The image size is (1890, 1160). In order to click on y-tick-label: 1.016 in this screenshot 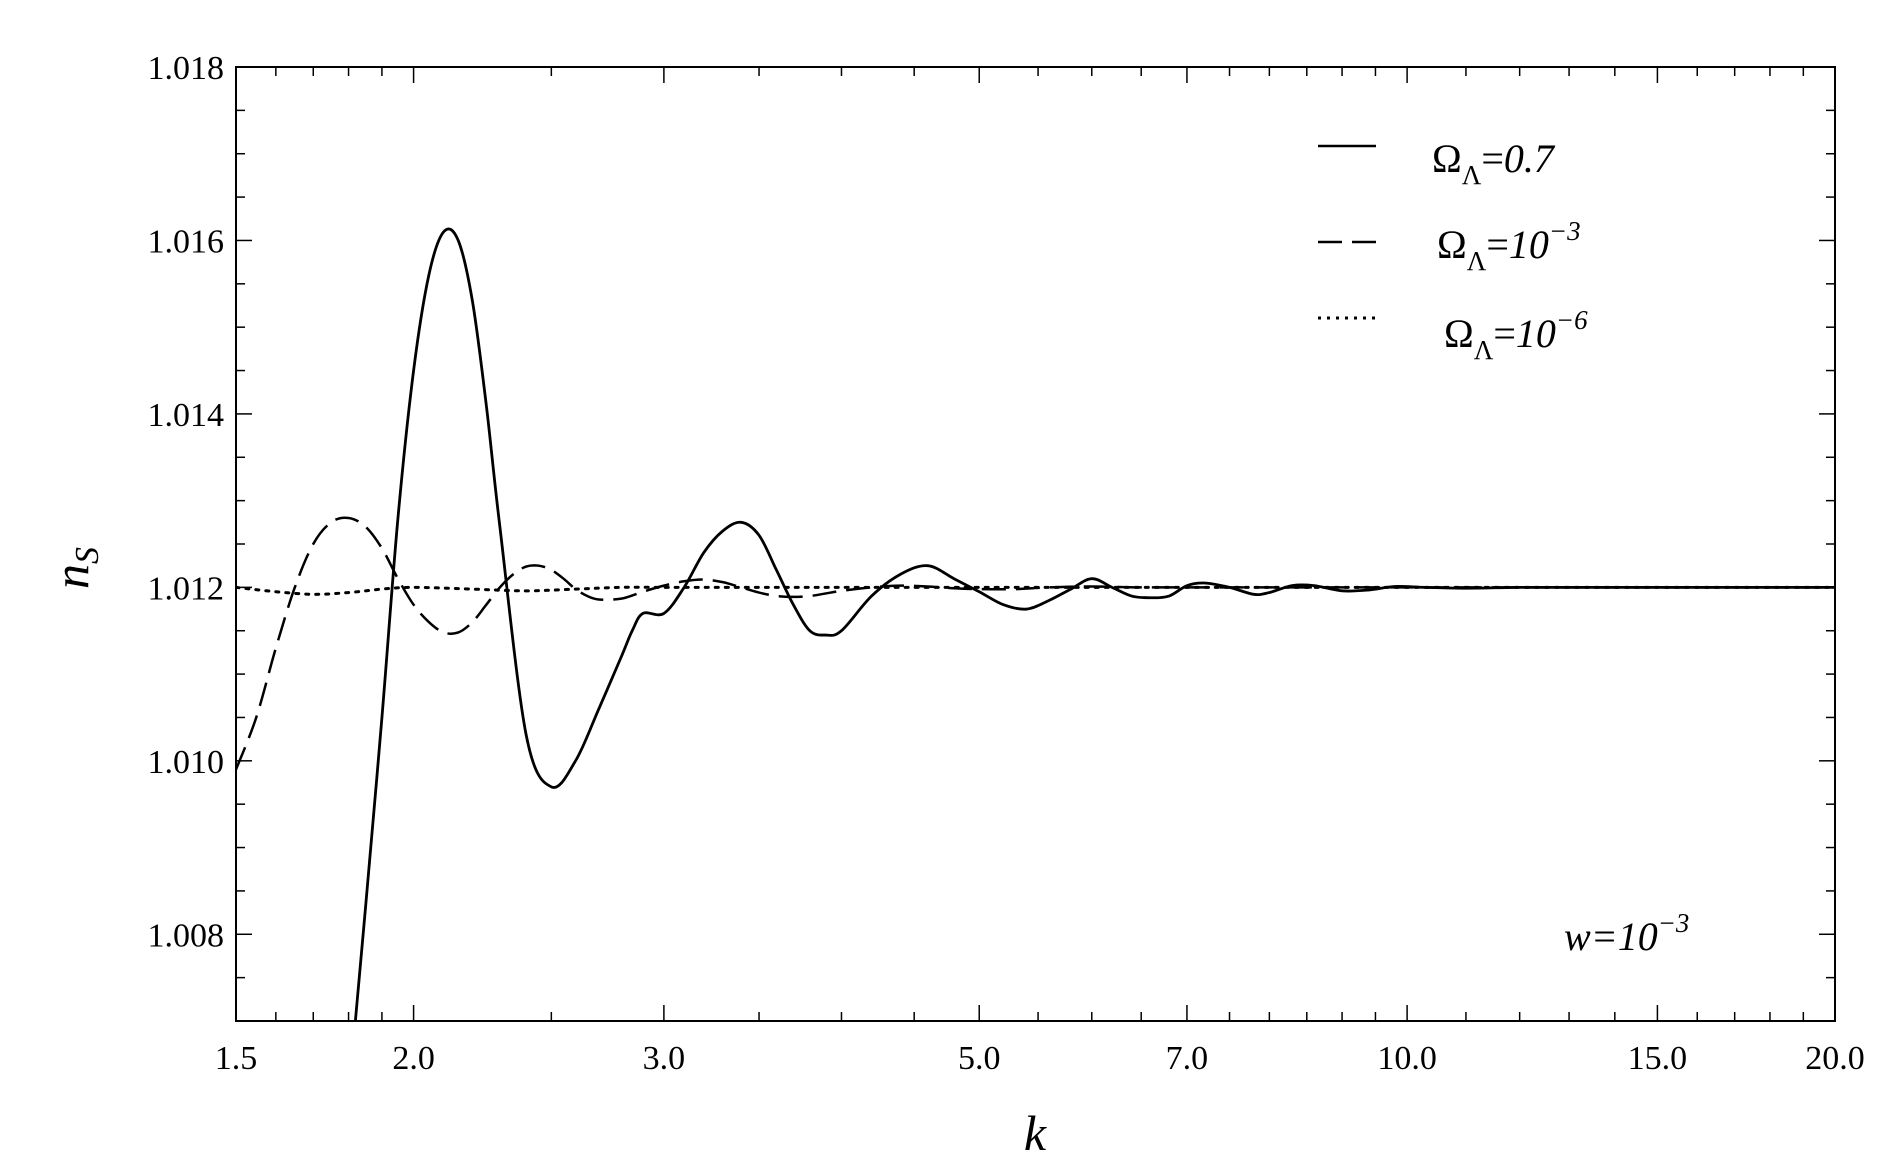, I will do `click(186, 241)`.